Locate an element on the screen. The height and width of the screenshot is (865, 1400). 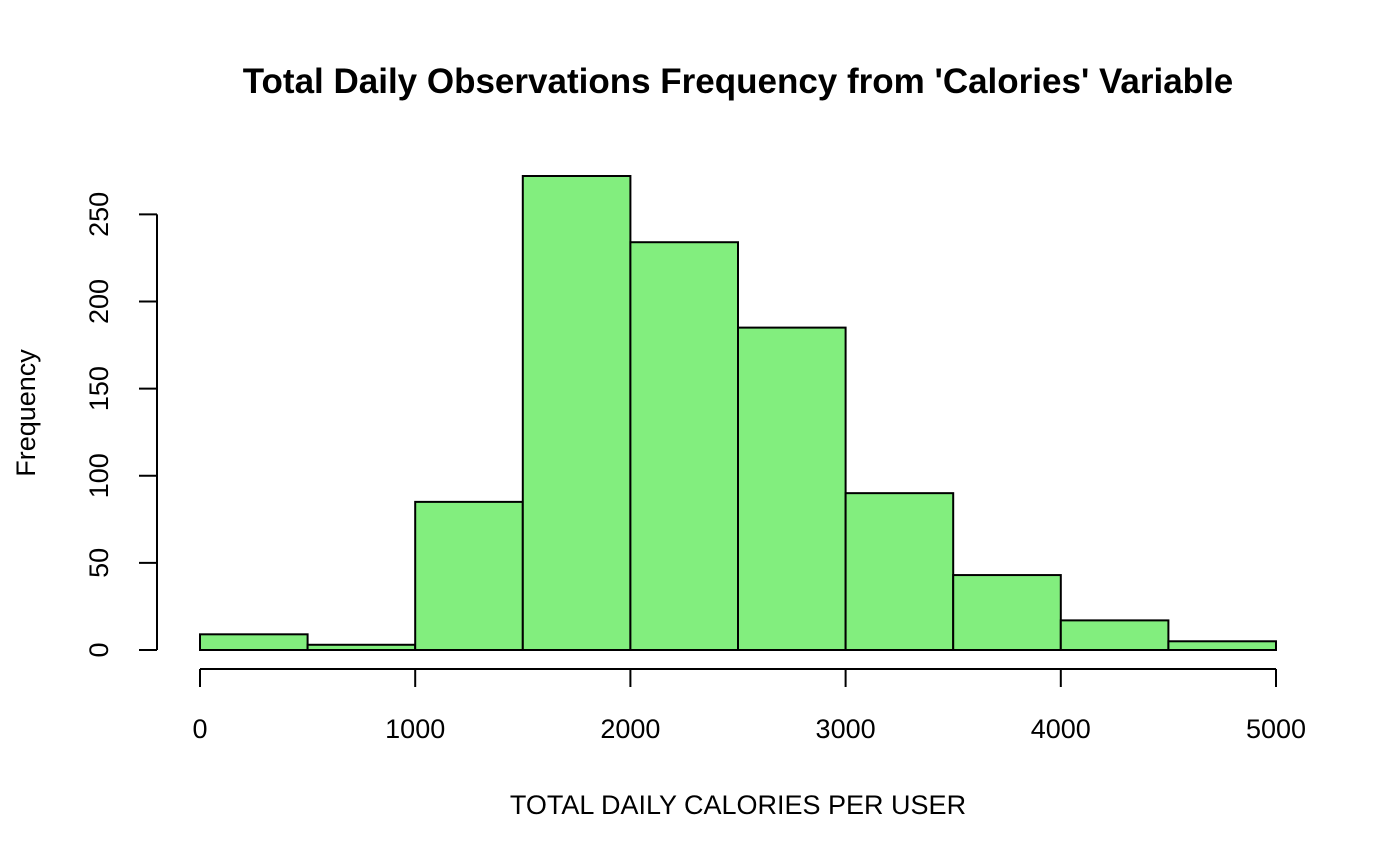
y-tick-label: 100 is located at coordinates (99, 475).